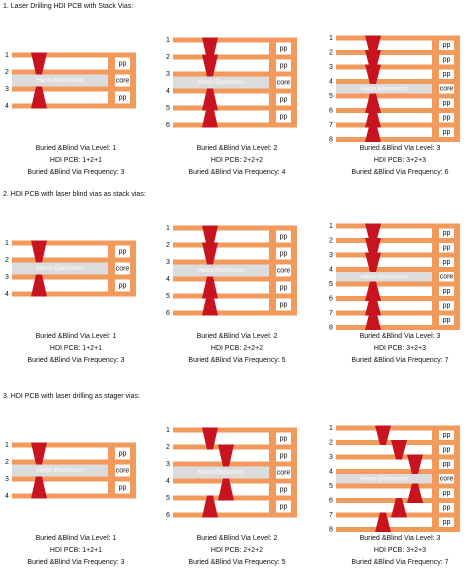  I want to click on caption: Buried &Blind Via Level: 2, so click(237, 148).